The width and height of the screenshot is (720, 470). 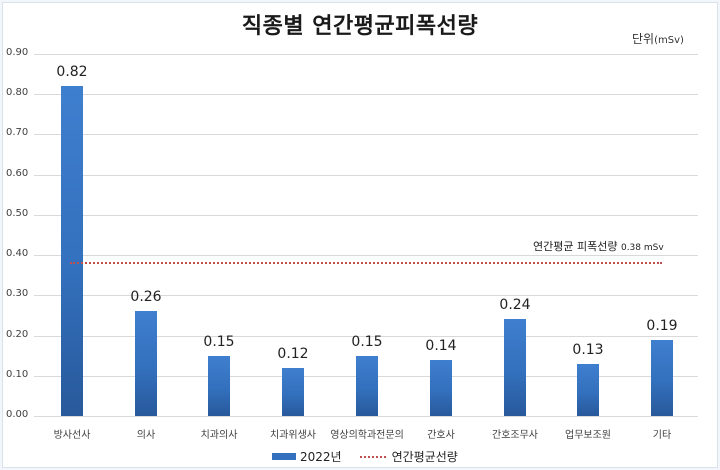 I want to click on chart-title: 직종별 연간평균피폭선량, so click(x=360, y=26).